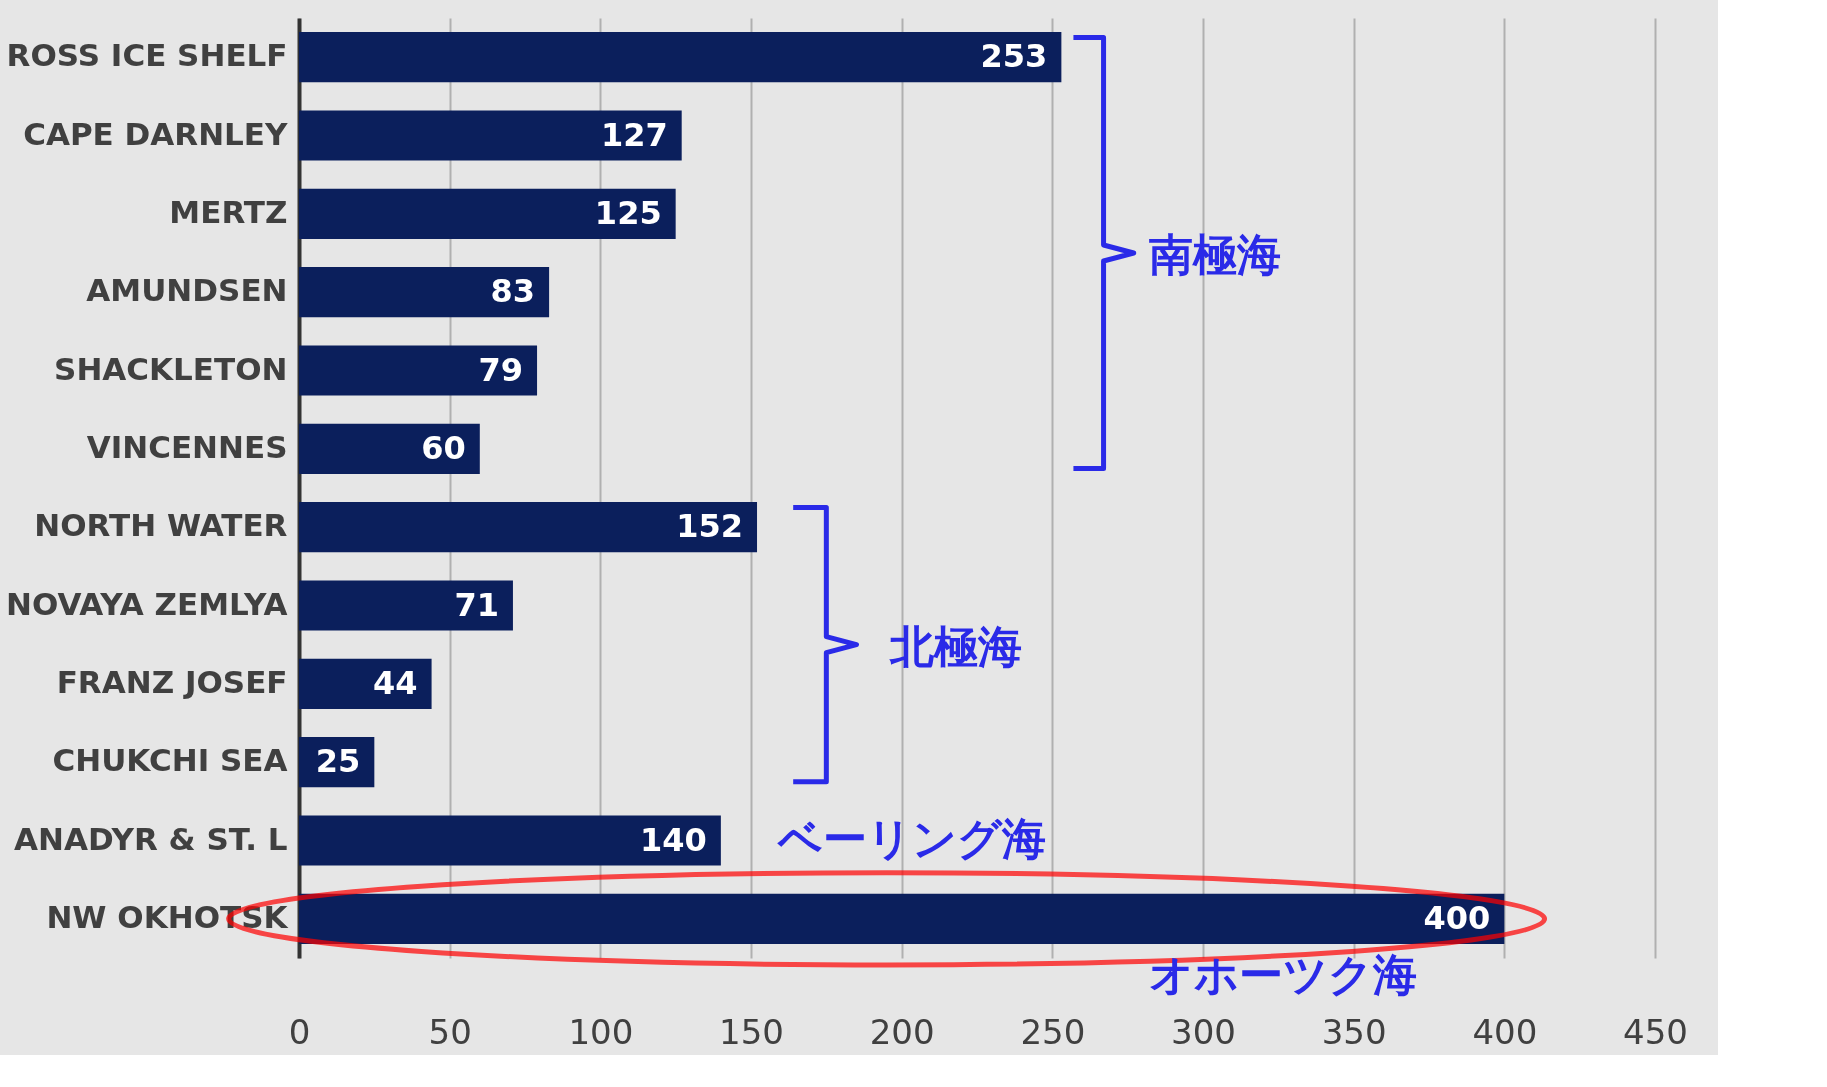 The height and width of the screenshot is (1087, 1827). What do you see at coordinates (1457, 917) in the screenshot?
I see `data-label: 400` at bounding box center [1457, 917].